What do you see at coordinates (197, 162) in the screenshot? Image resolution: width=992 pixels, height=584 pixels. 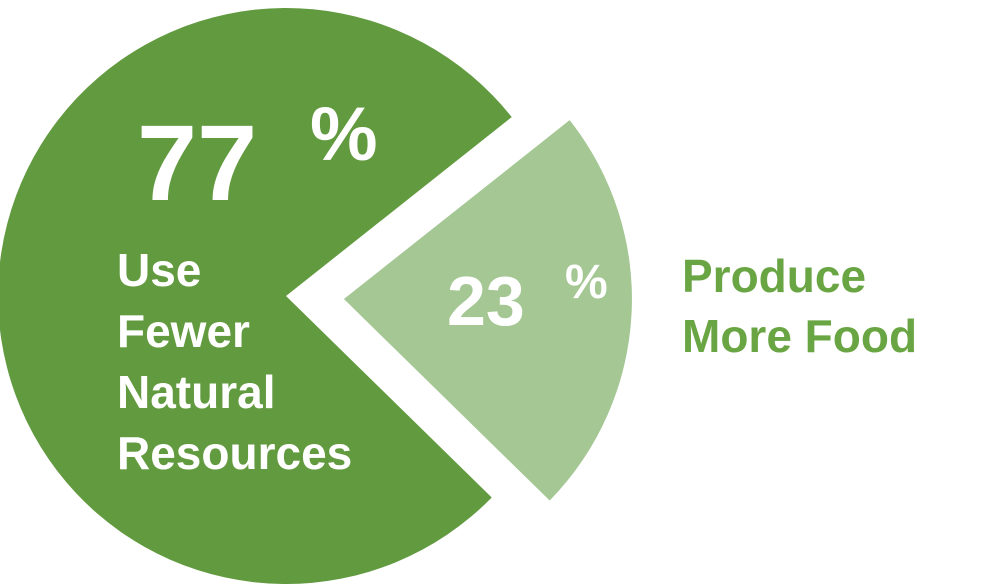 I see `slice-value-77: 77` at bounding box center [197, 162].